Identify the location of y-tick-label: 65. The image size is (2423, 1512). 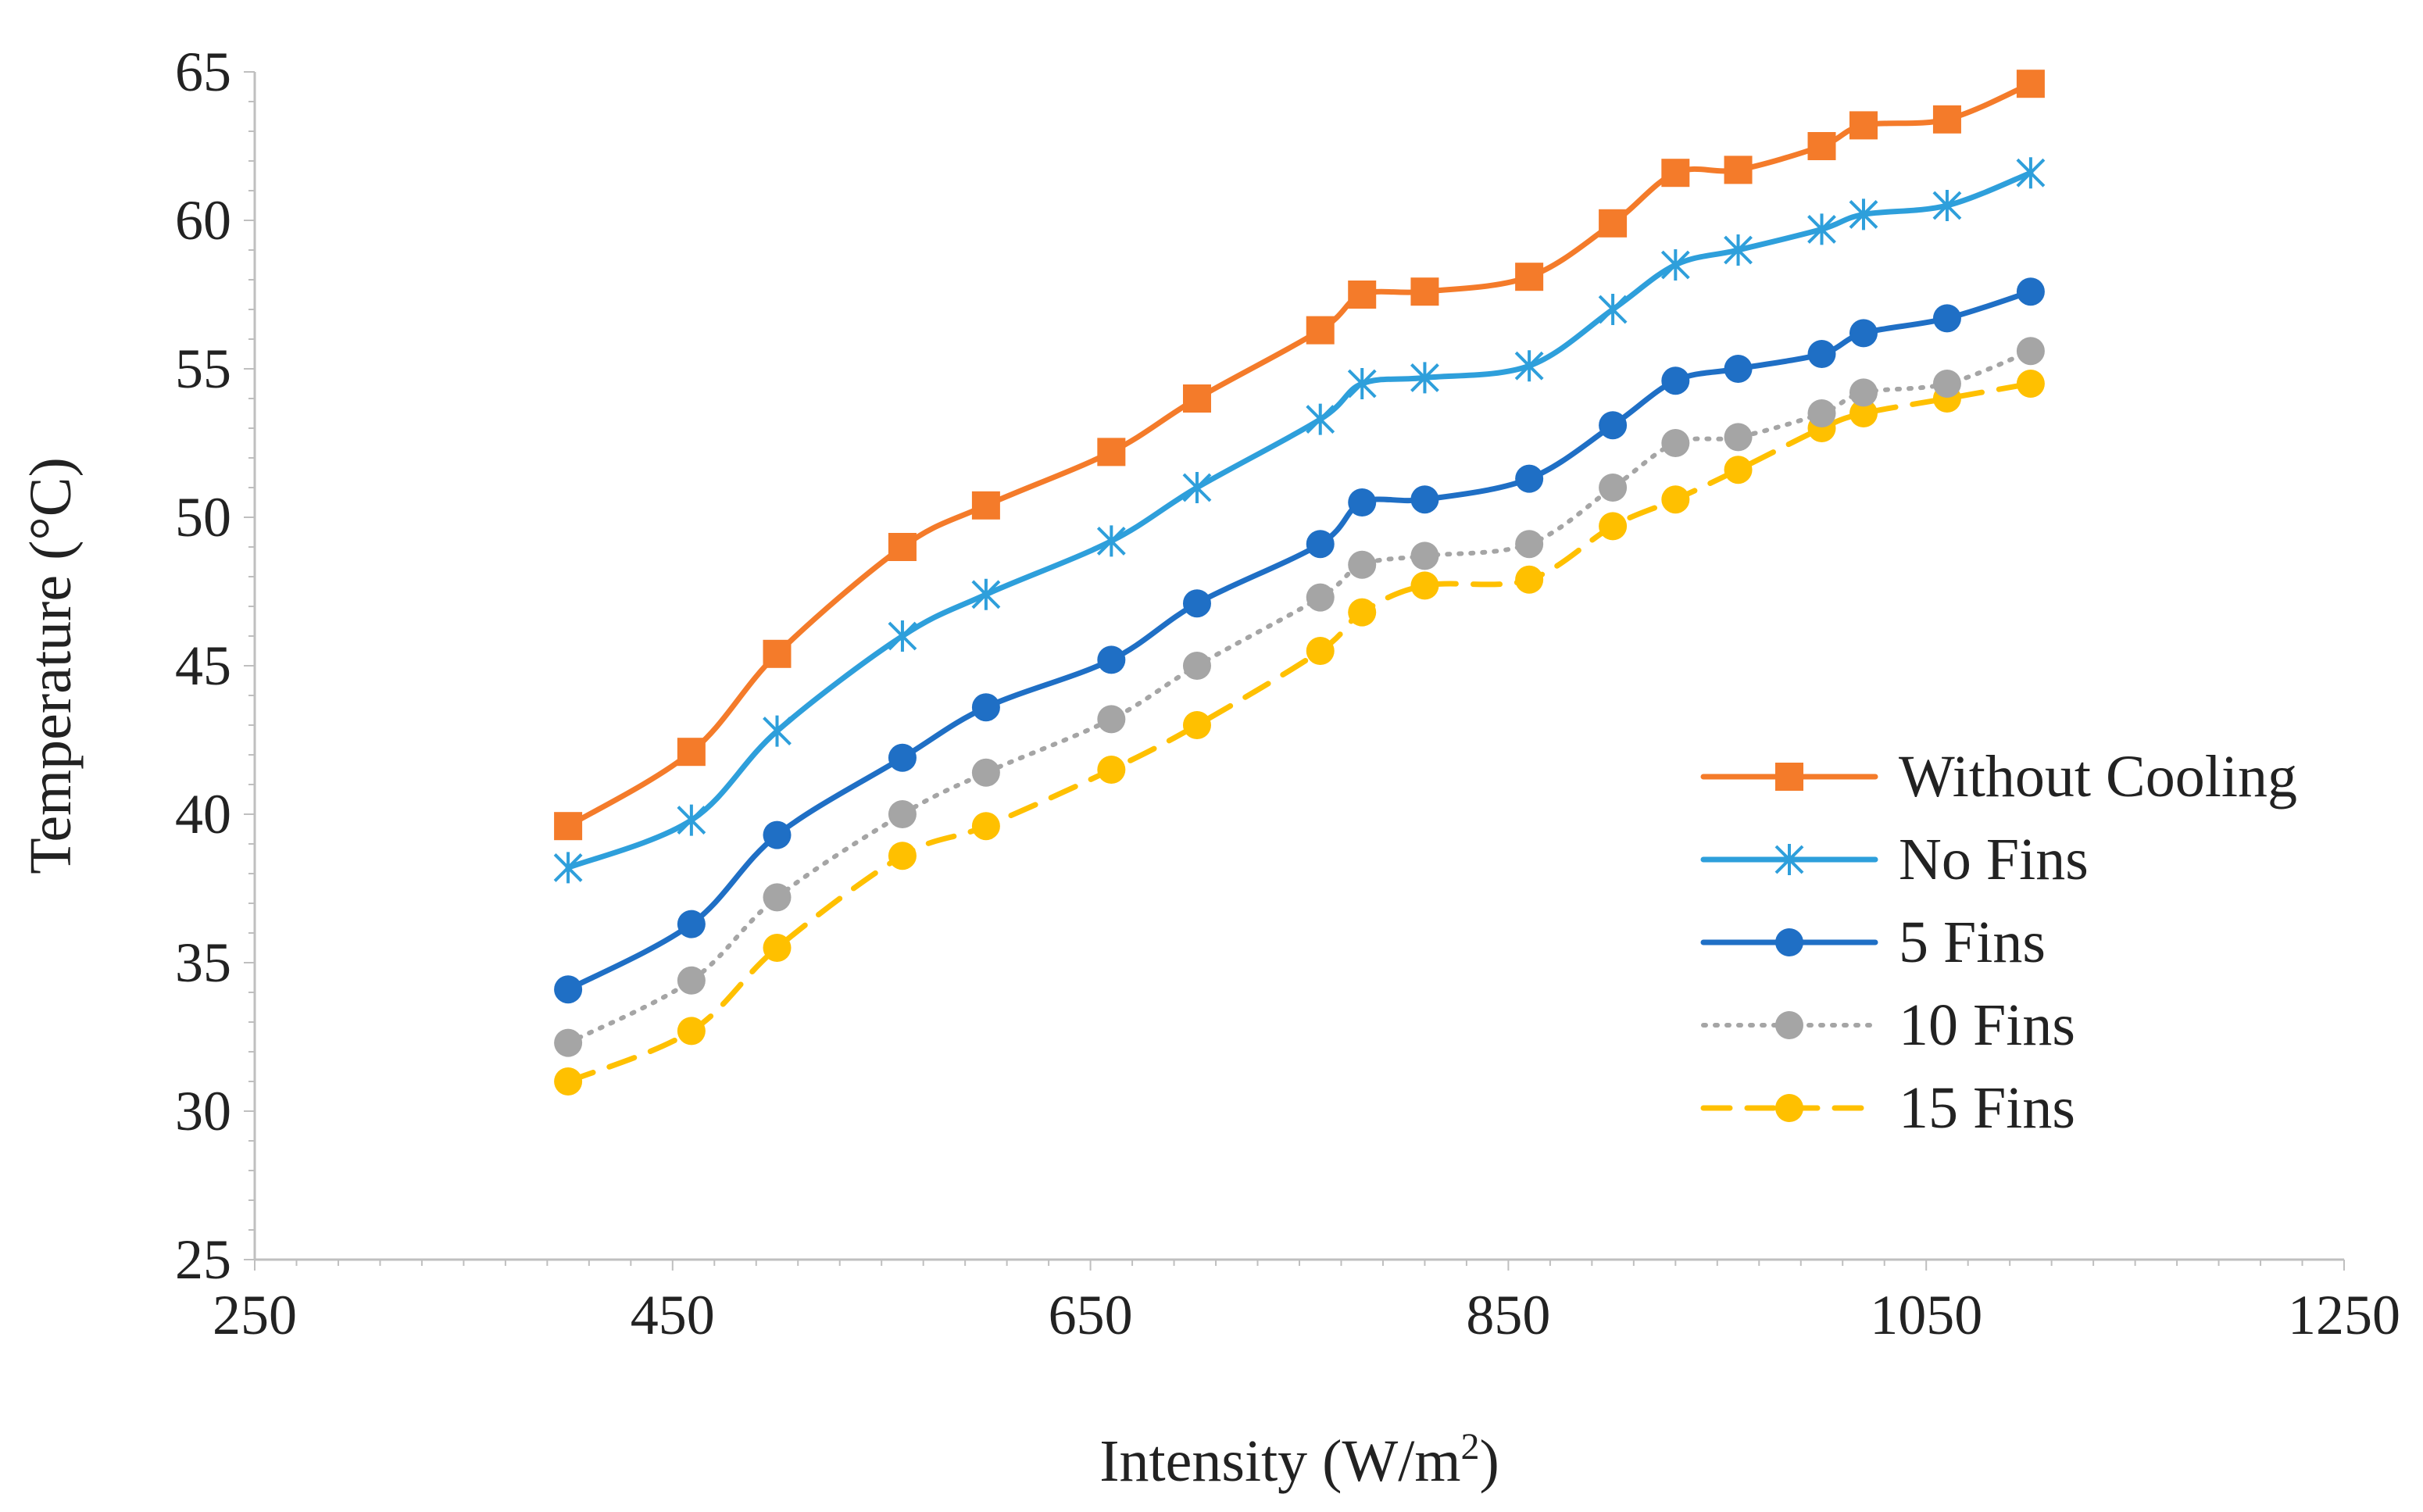
(203, 72).